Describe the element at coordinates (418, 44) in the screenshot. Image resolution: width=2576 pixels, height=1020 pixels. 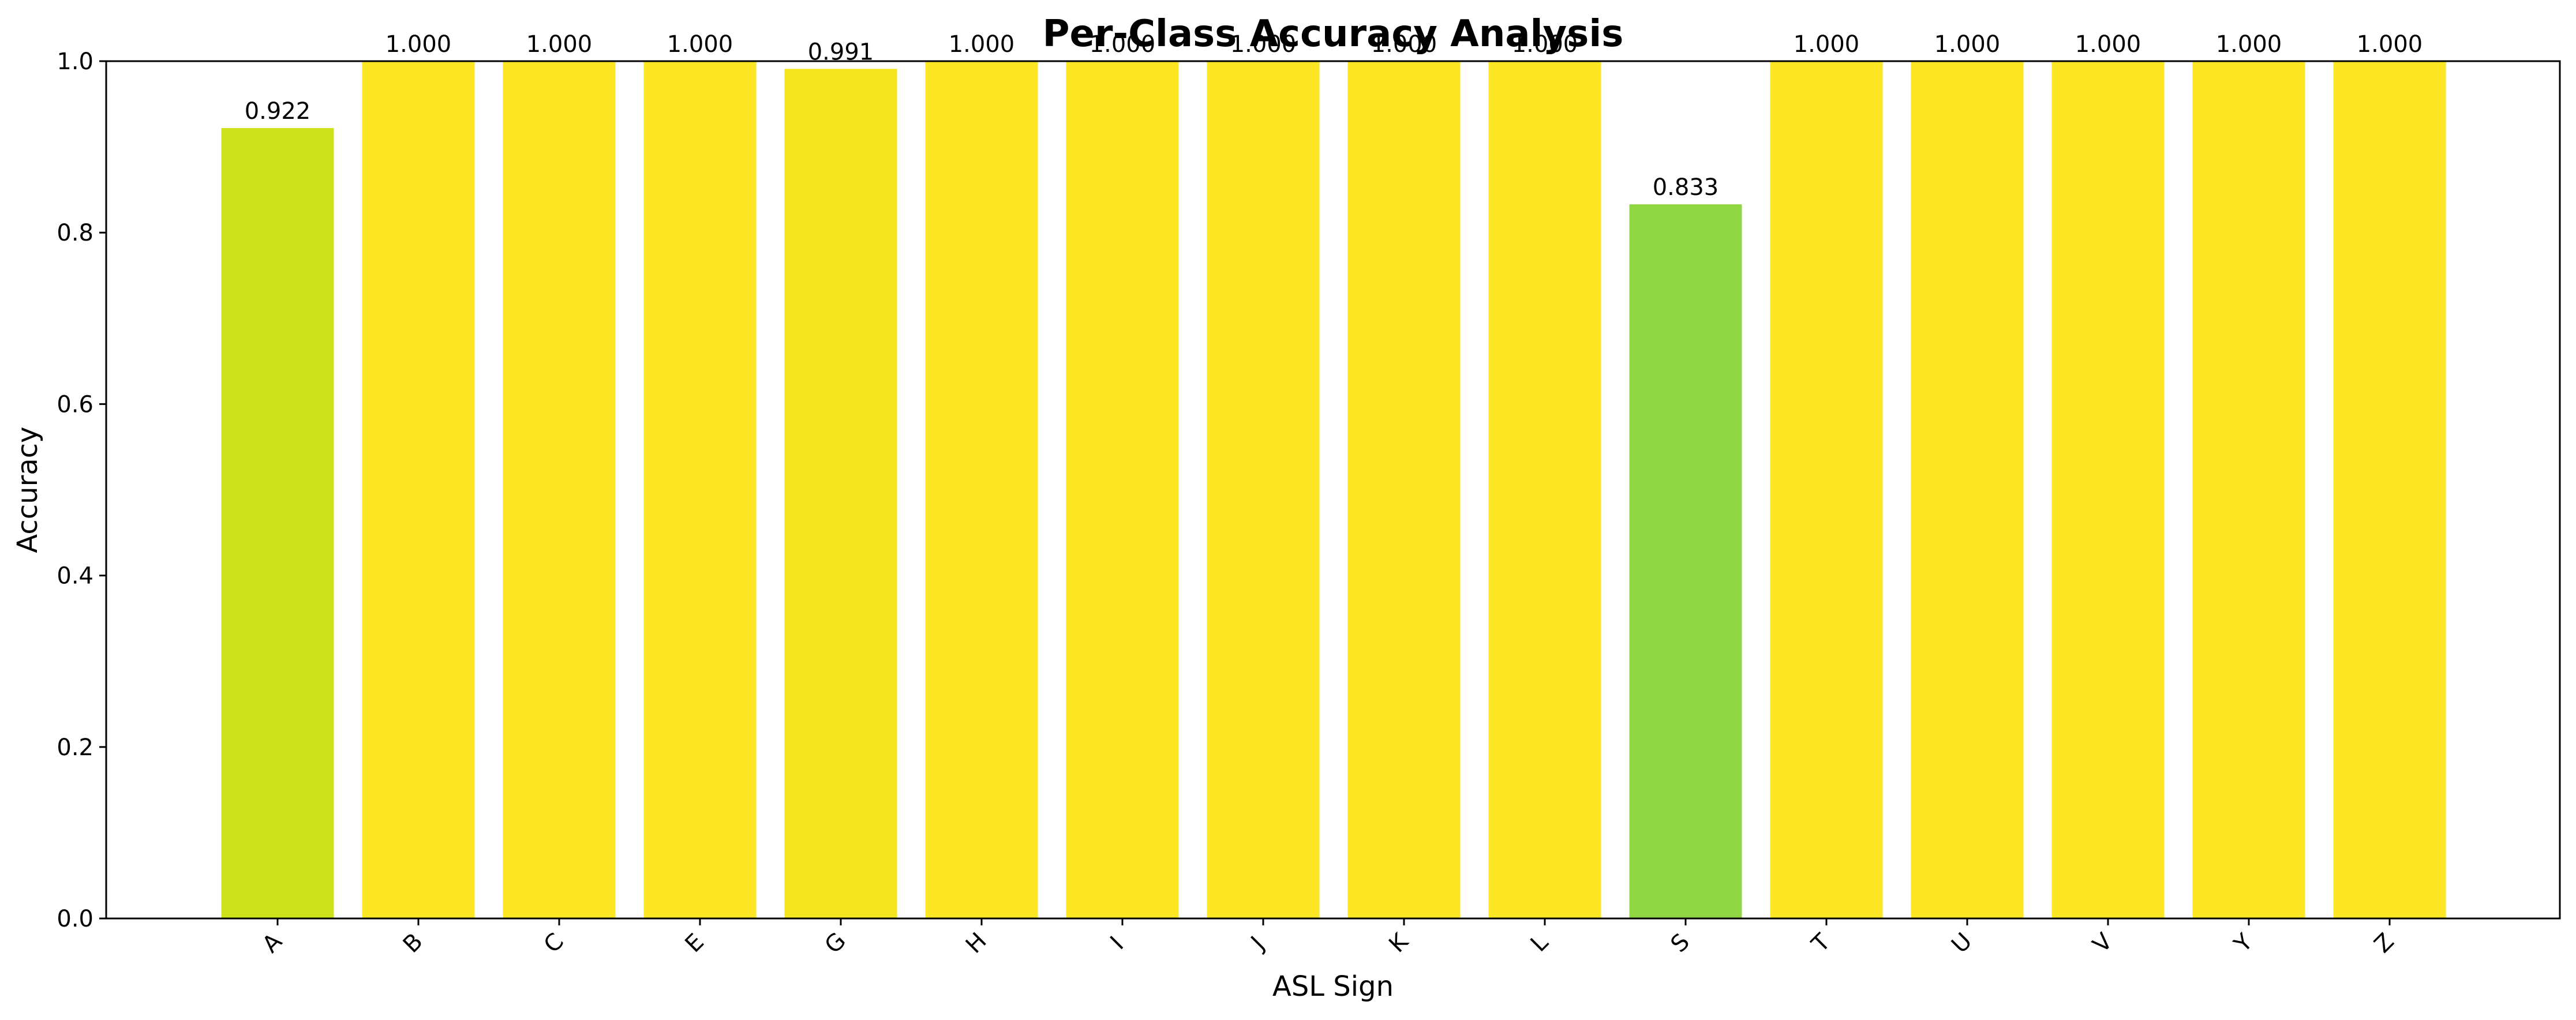
I see `data-label-B: 1.000` at that location.